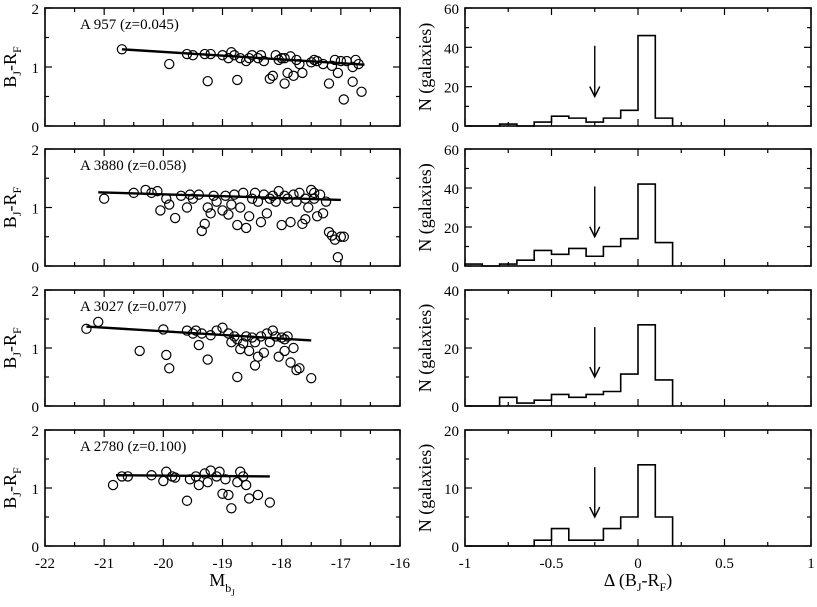 The width and height of the screenshot is (817, 607). What do you see at coordinates (451, 10) in the screenshot?
I see `y-tick-label: 60` at bounding box center [451, 10].